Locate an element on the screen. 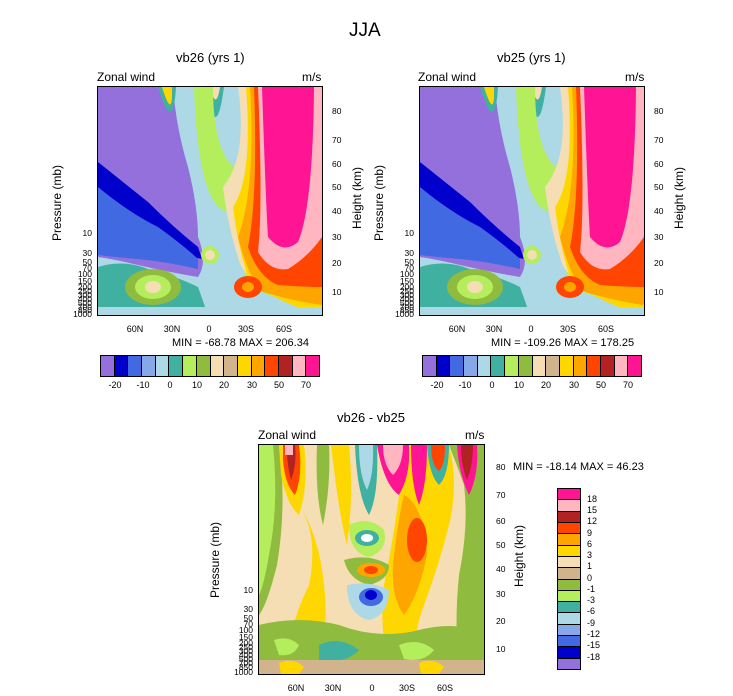 The image size is (733, 696). y-tick: 70 is located at coordinates (409, 268).